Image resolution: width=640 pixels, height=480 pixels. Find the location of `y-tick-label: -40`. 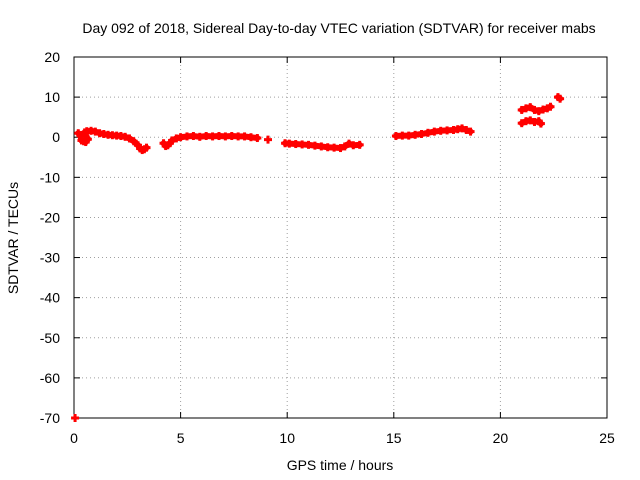

y-tick-label: -40 is located at coordinates (50, 298).